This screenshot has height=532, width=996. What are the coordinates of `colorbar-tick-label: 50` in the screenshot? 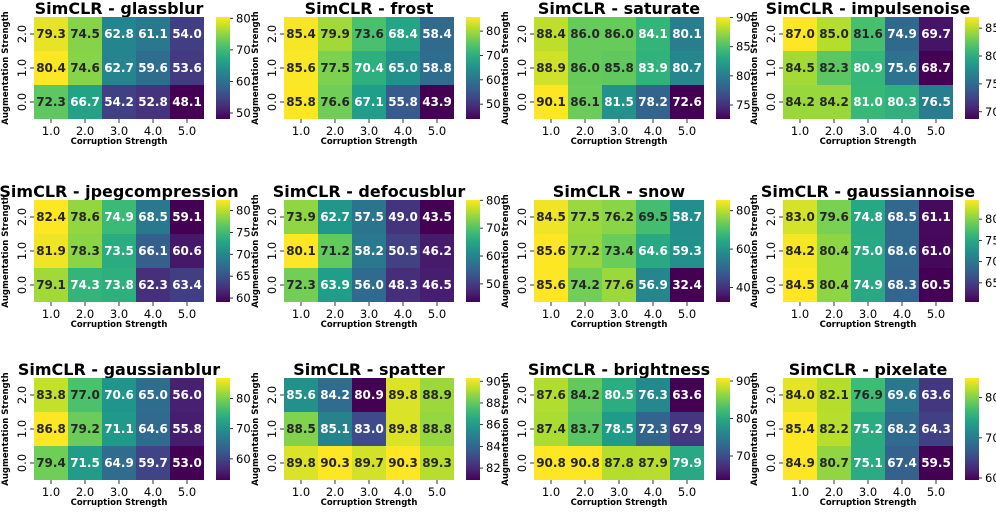 It's located at (243, 113).